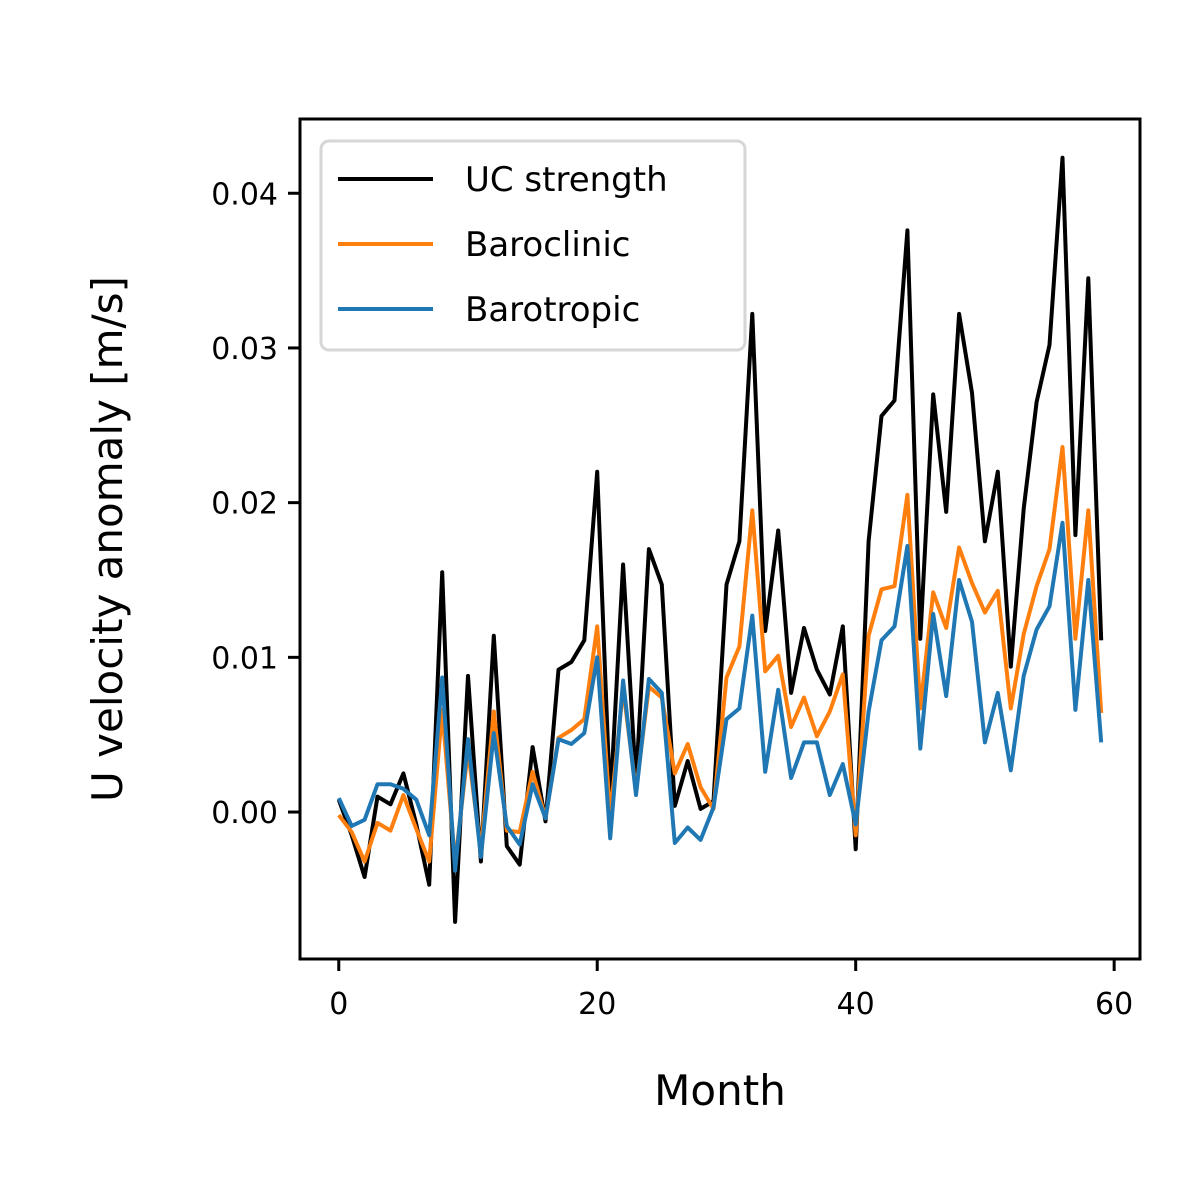 The width and height of the screenshot is (1200, 1200). Describe the element at coordinates (731, 990) in the screenshot. I see `x-axis: 0 20 40 60` at that location.